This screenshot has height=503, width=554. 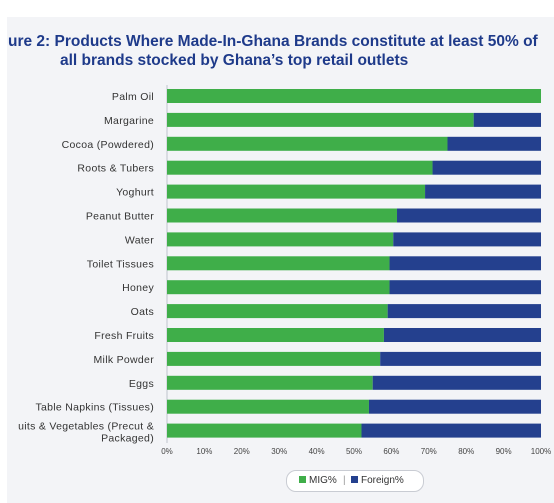 What do you see at coordinates (120, 264) in the screenshot?
I see `category-label: Toilet Tissues` at bounding box center [120, 264].